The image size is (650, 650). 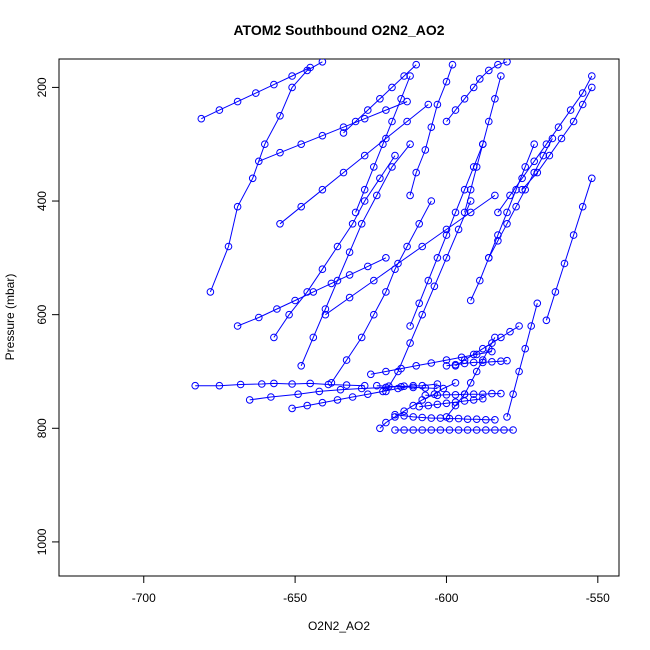 I want to click on x-axis-label: O2N2_AO2, so click(x=339, y=626).